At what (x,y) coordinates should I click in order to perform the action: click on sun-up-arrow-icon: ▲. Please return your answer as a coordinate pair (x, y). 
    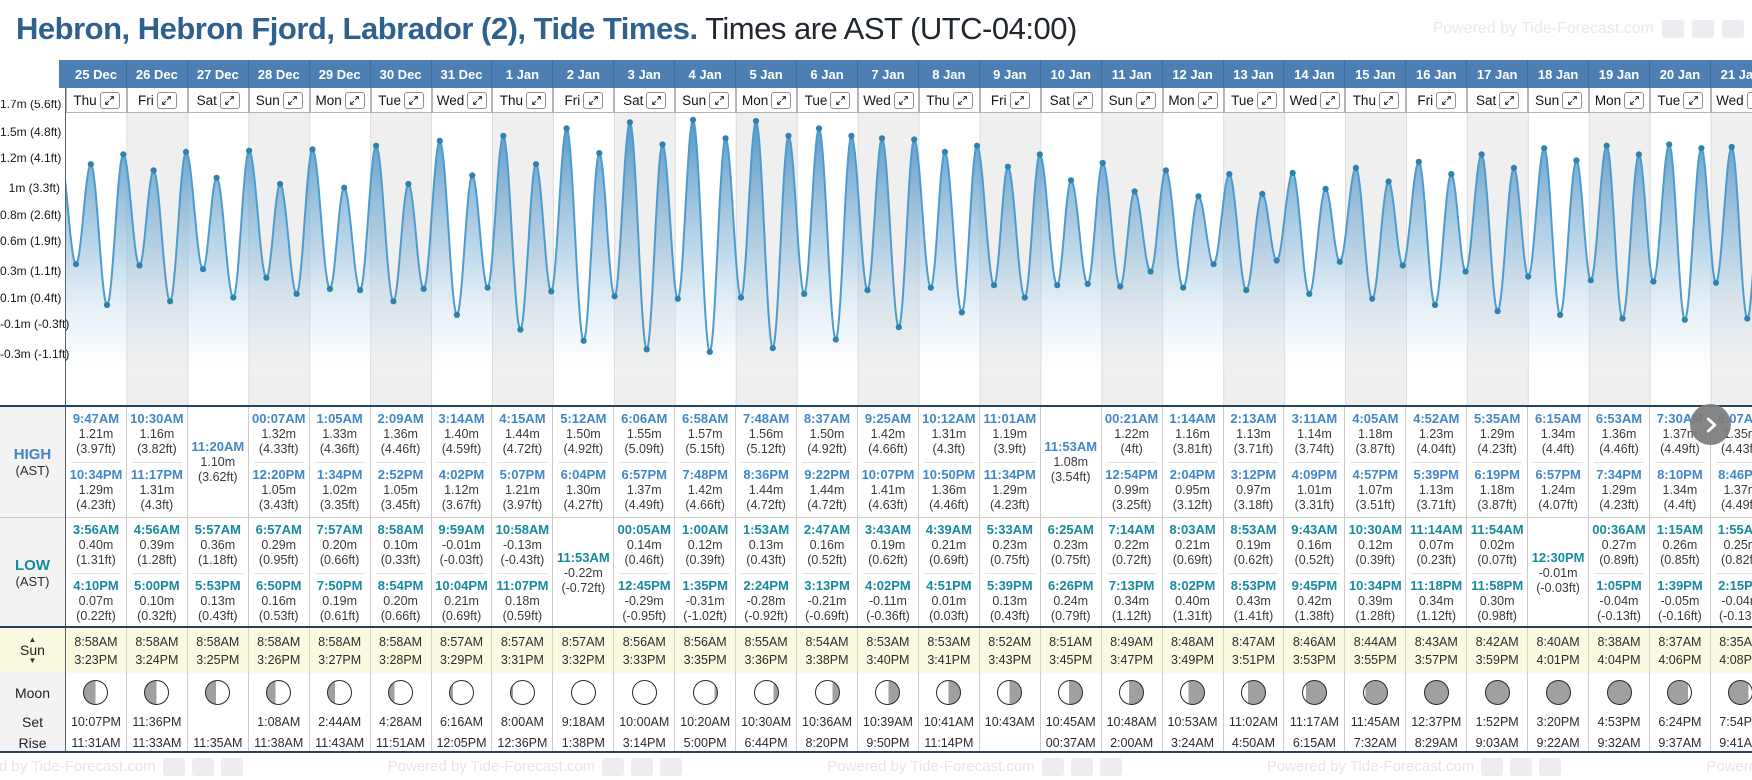
    Looking at the image, I should click on (32, 639).